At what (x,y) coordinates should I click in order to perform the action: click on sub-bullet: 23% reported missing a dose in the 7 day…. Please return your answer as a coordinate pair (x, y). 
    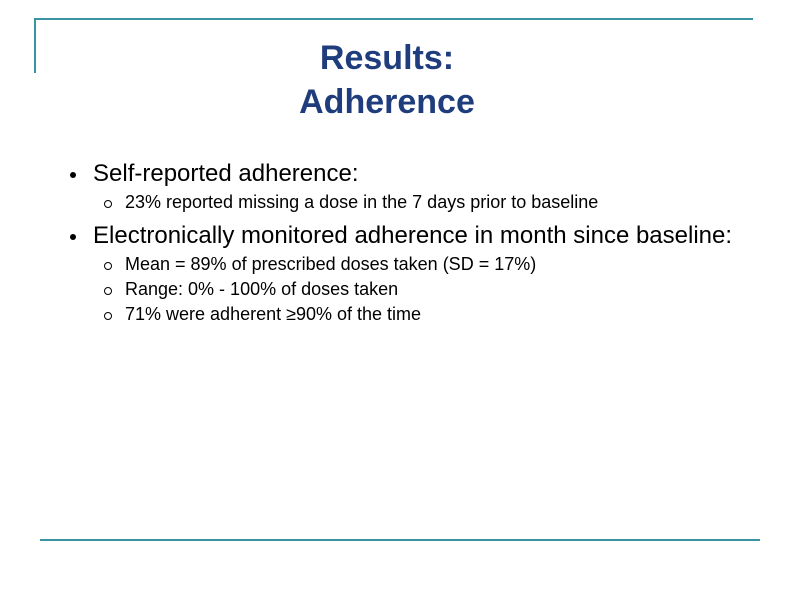
    Looking at the image, I should click on (410, 202).